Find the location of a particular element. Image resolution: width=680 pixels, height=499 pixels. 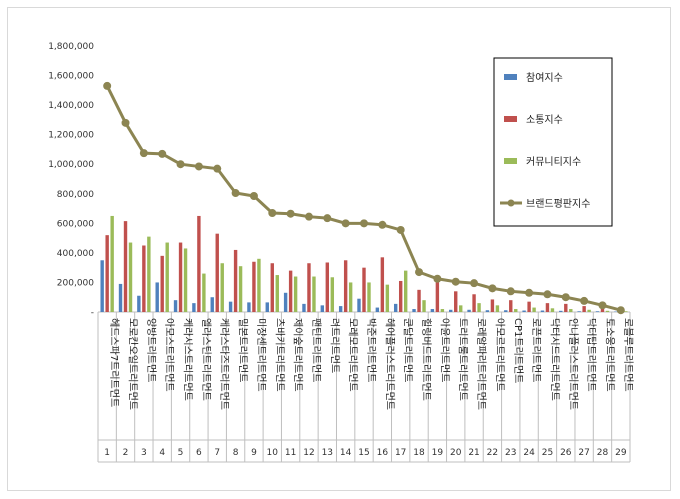

legend-label: 참여지수 is located at coordinates (544, 78).